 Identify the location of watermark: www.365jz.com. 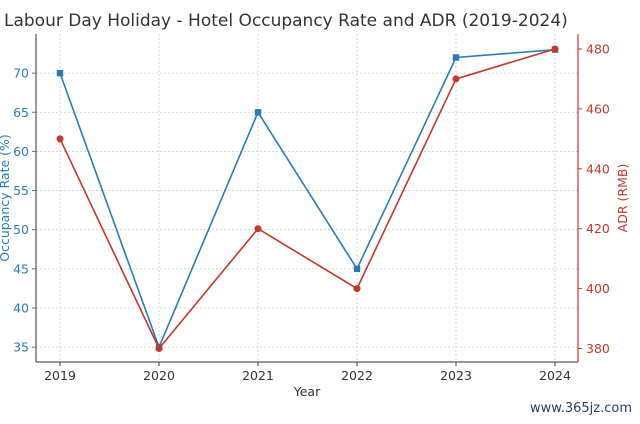
(581, 408).